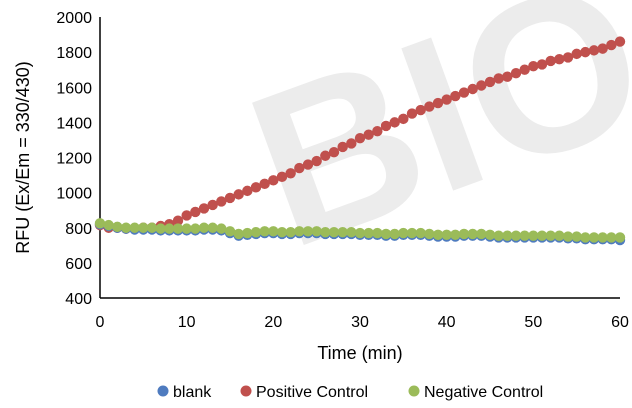 The image size is (632, 408). I want to click on y-tick-label: 1200, so click(74, 159).